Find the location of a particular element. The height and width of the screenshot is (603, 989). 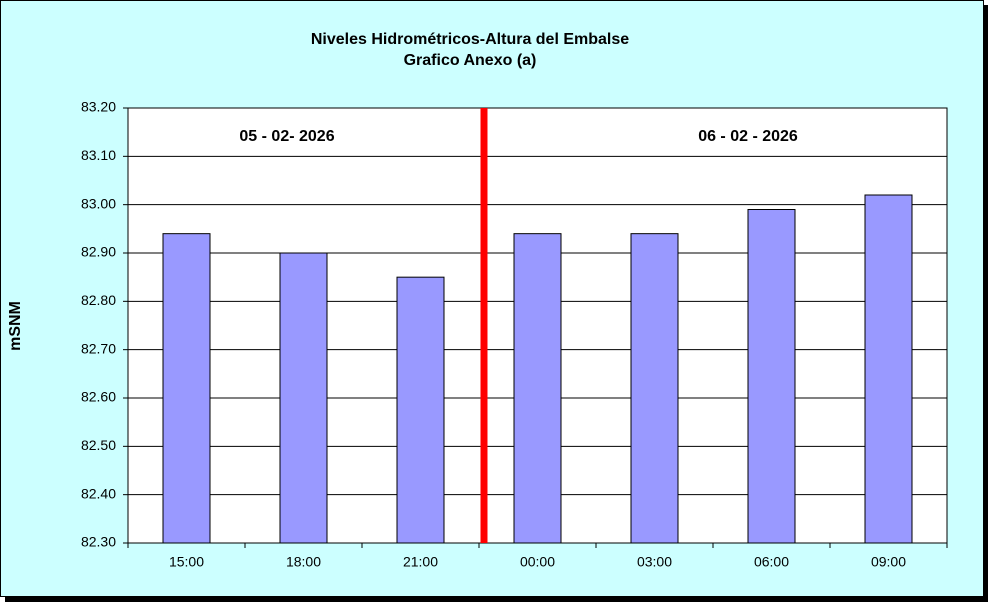

y-tick-label: 82.80 is located at coordinates (98, 300).